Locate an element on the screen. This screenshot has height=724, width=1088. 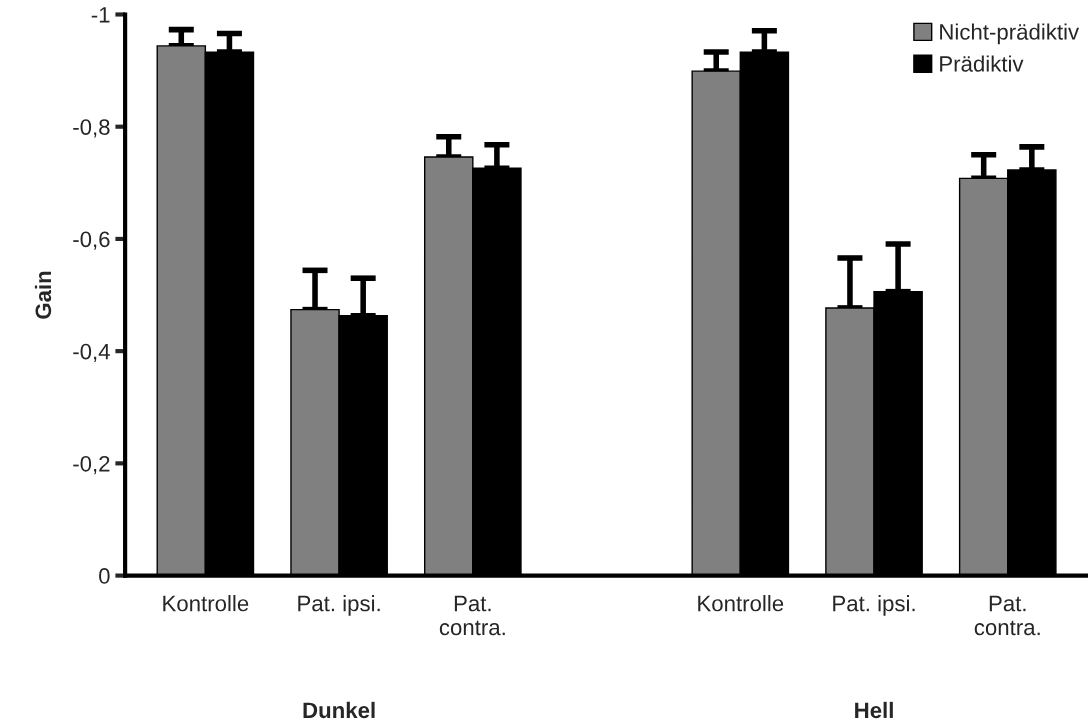
text: Dunkel is located at coordinates (339, 710).